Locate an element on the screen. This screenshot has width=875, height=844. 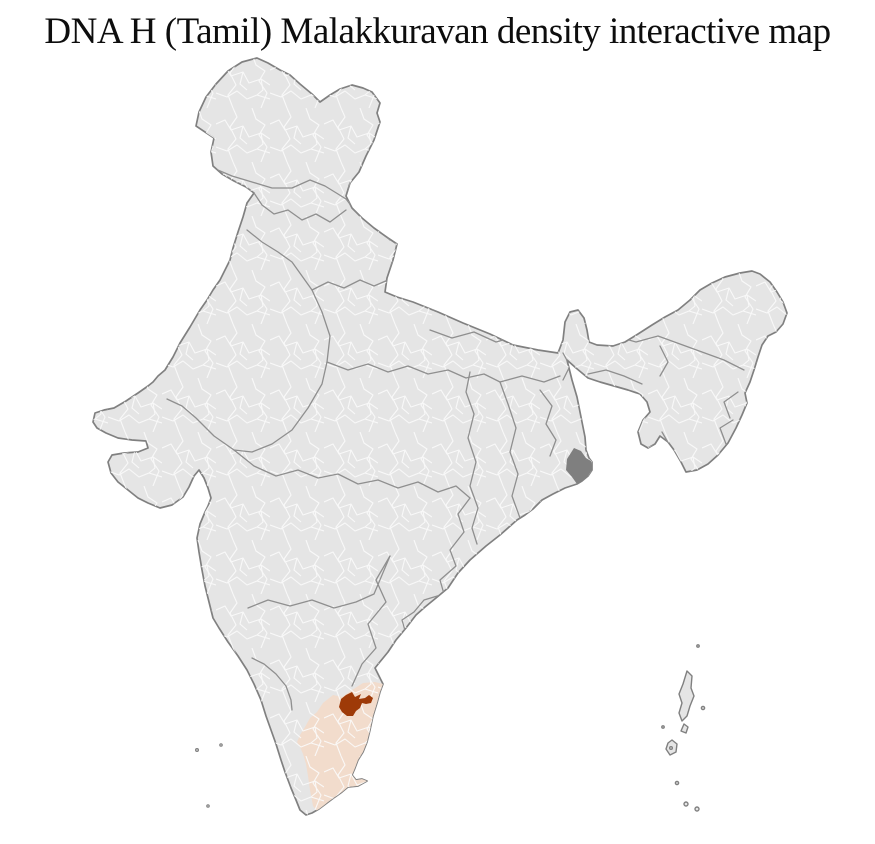
island-lagoon is located at coordinates (671, 748).